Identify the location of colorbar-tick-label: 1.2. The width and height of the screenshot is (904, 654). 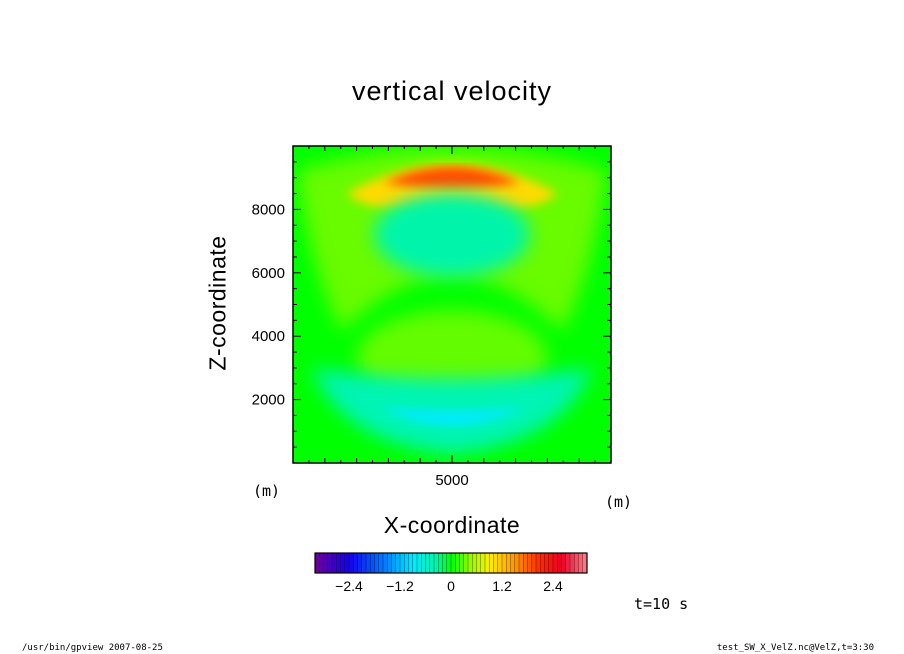
(502, 586).